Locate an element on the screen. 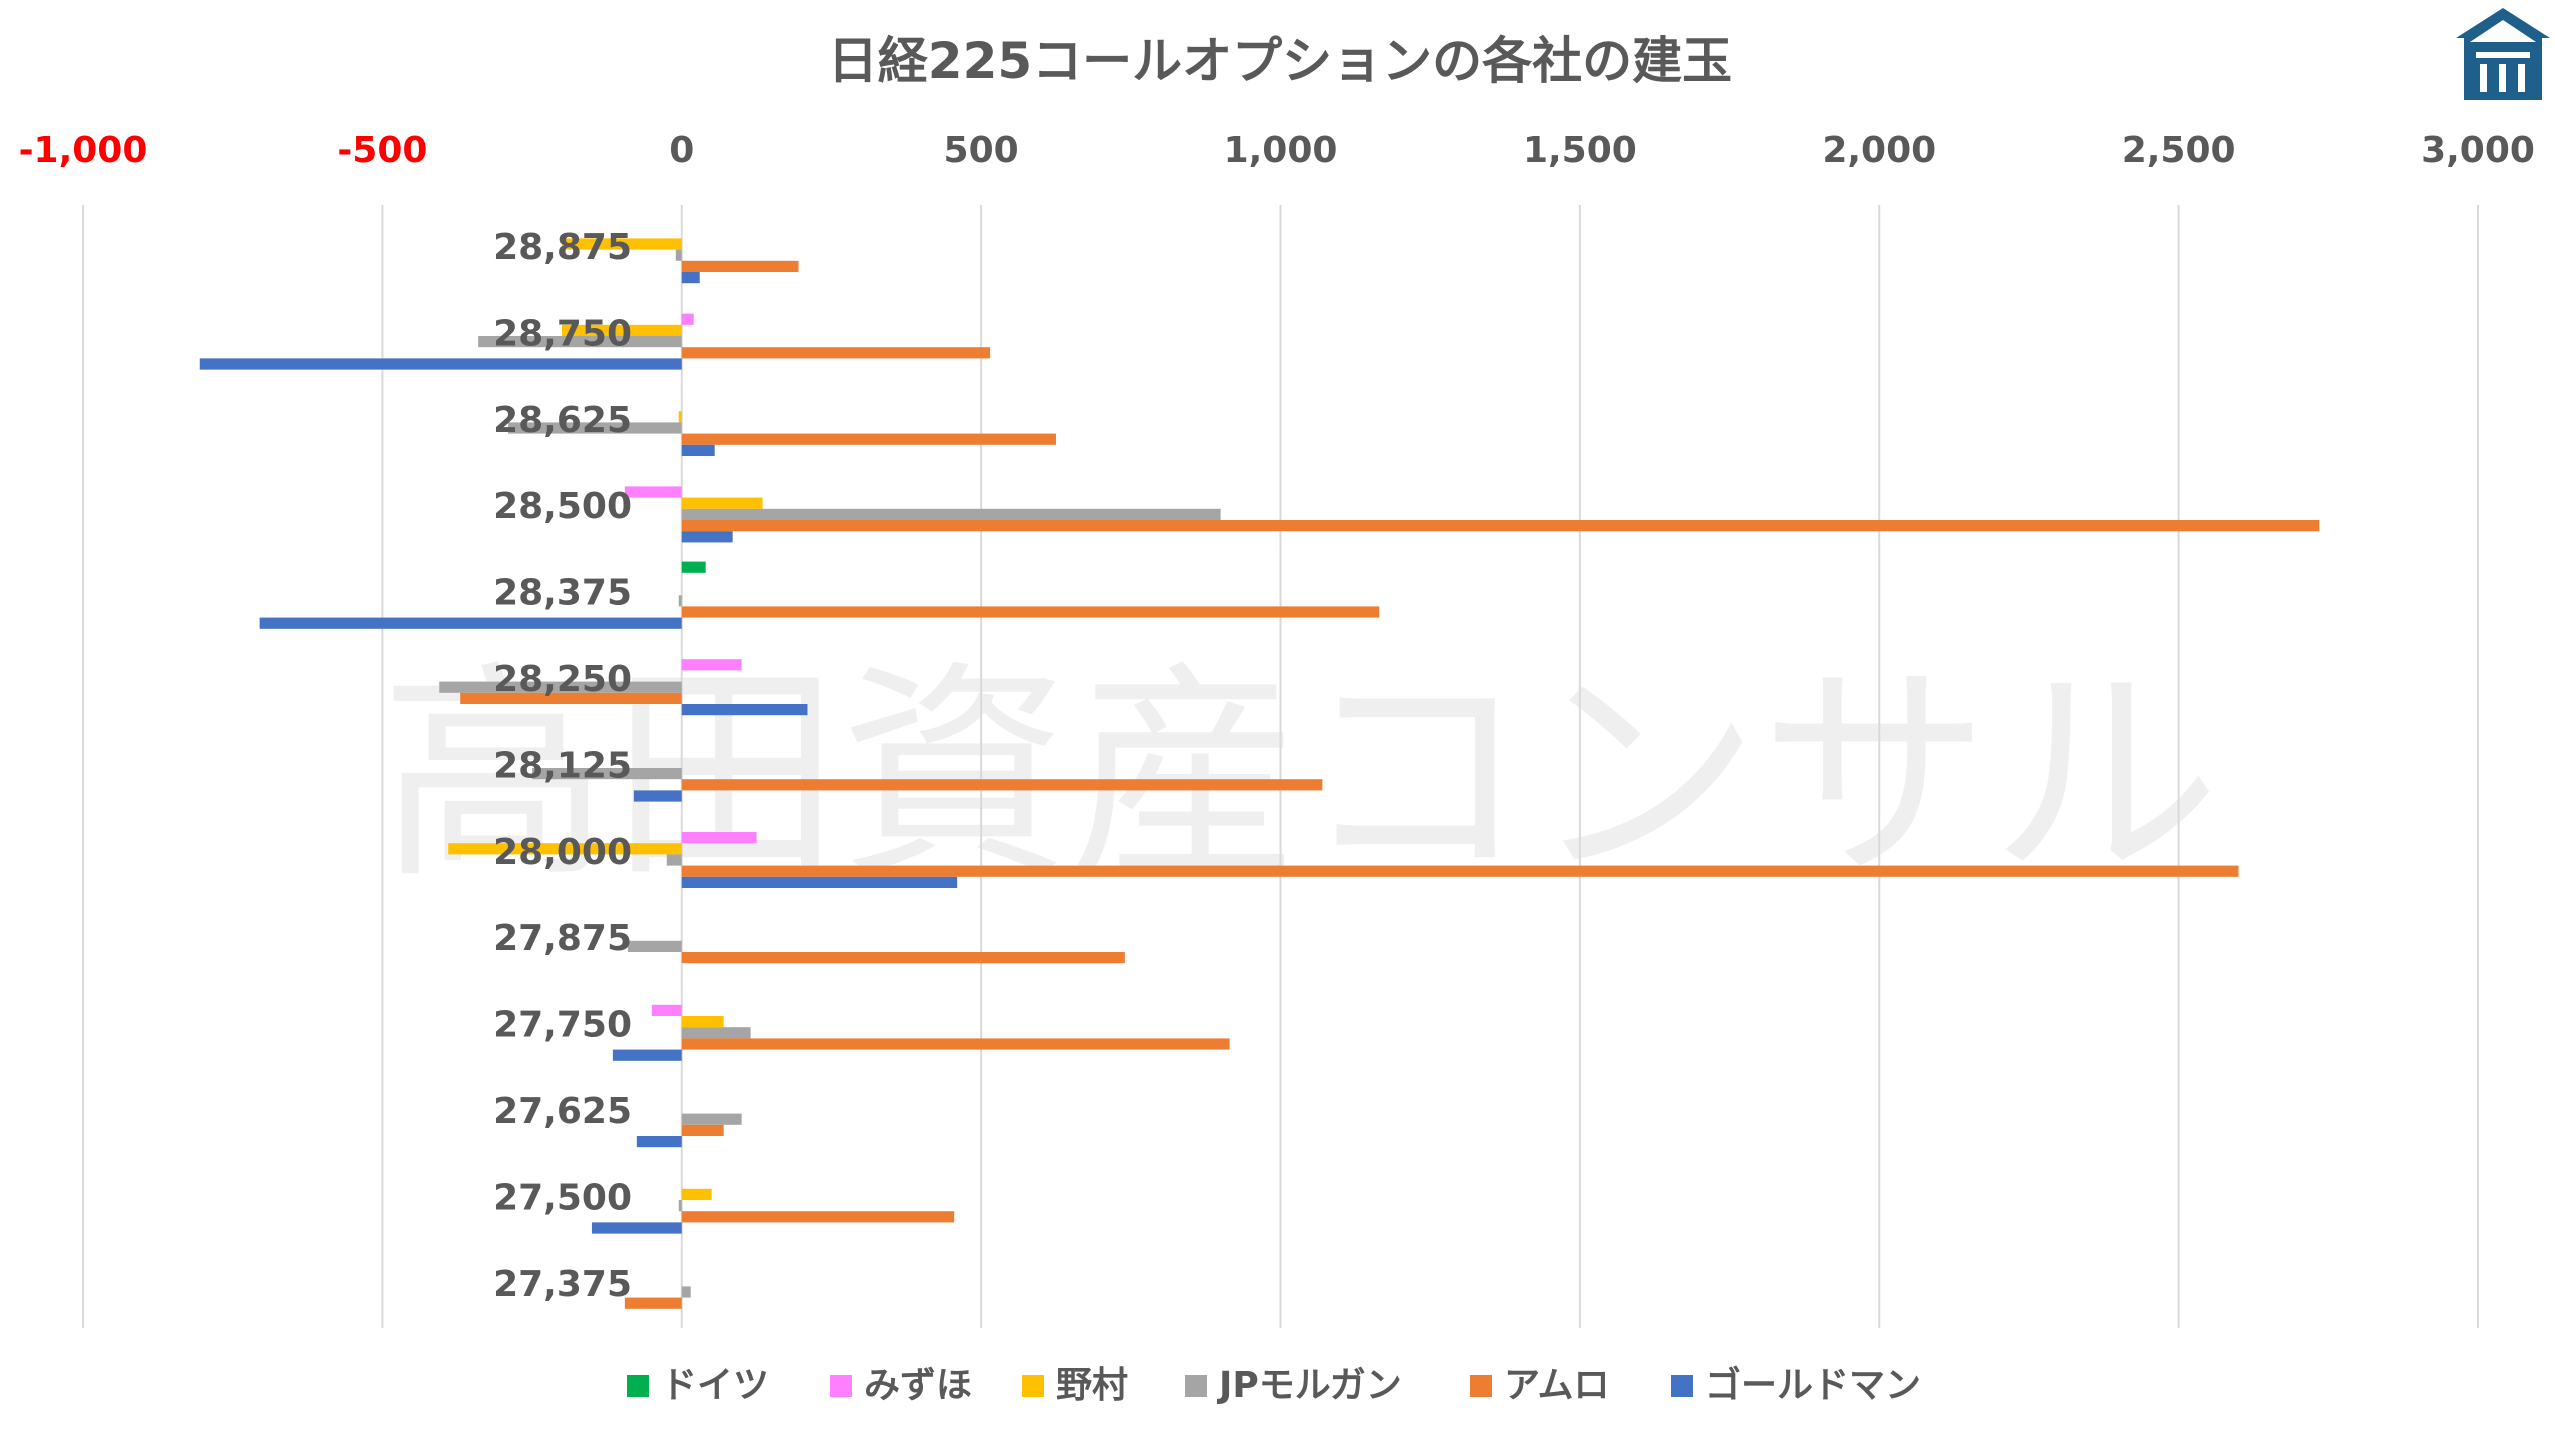  legend-label: アムロ is located at coordinates (1556, 1385).